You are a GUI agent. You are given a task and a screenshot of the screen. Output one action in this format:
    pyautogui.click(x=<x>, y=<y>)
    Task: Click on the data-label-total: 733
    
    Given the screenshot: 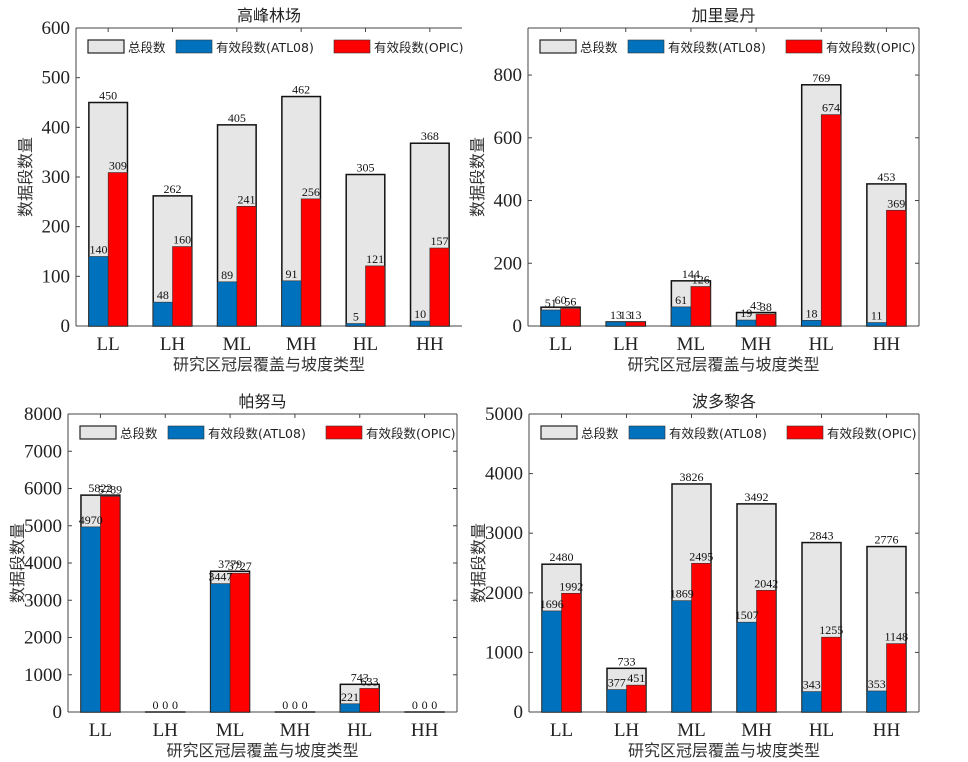 What is the action you would take?
    pyautogui.click(x=627, y=661)
    